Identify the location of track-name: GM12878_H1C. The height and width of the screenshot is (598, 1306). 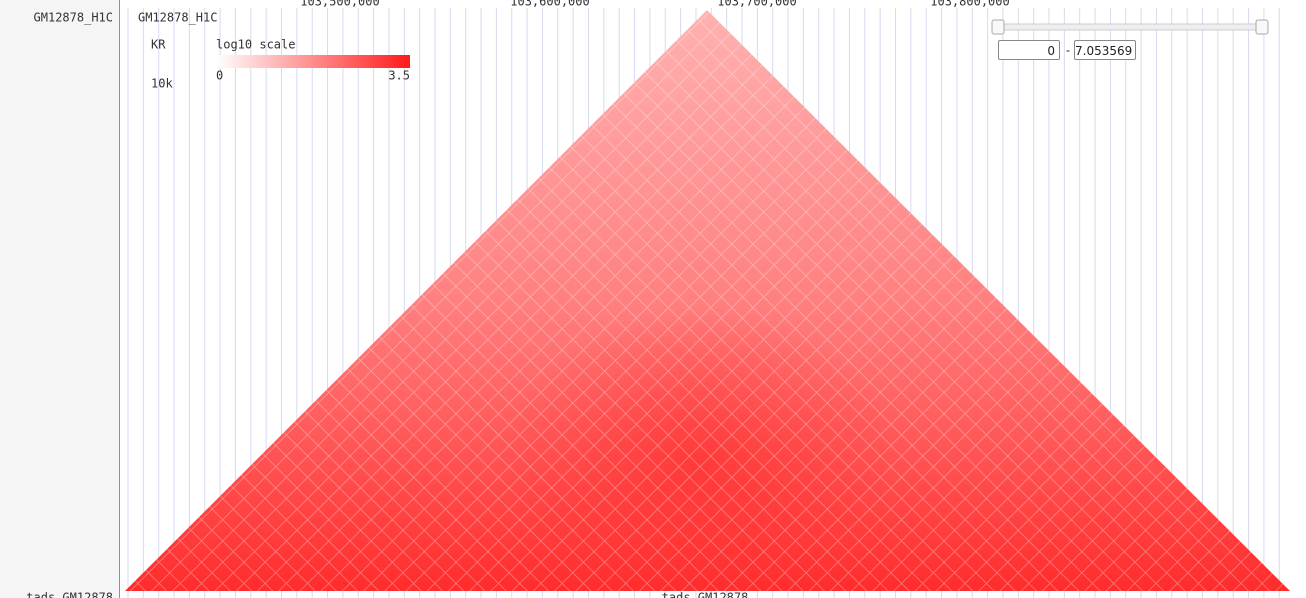
(177, 18).